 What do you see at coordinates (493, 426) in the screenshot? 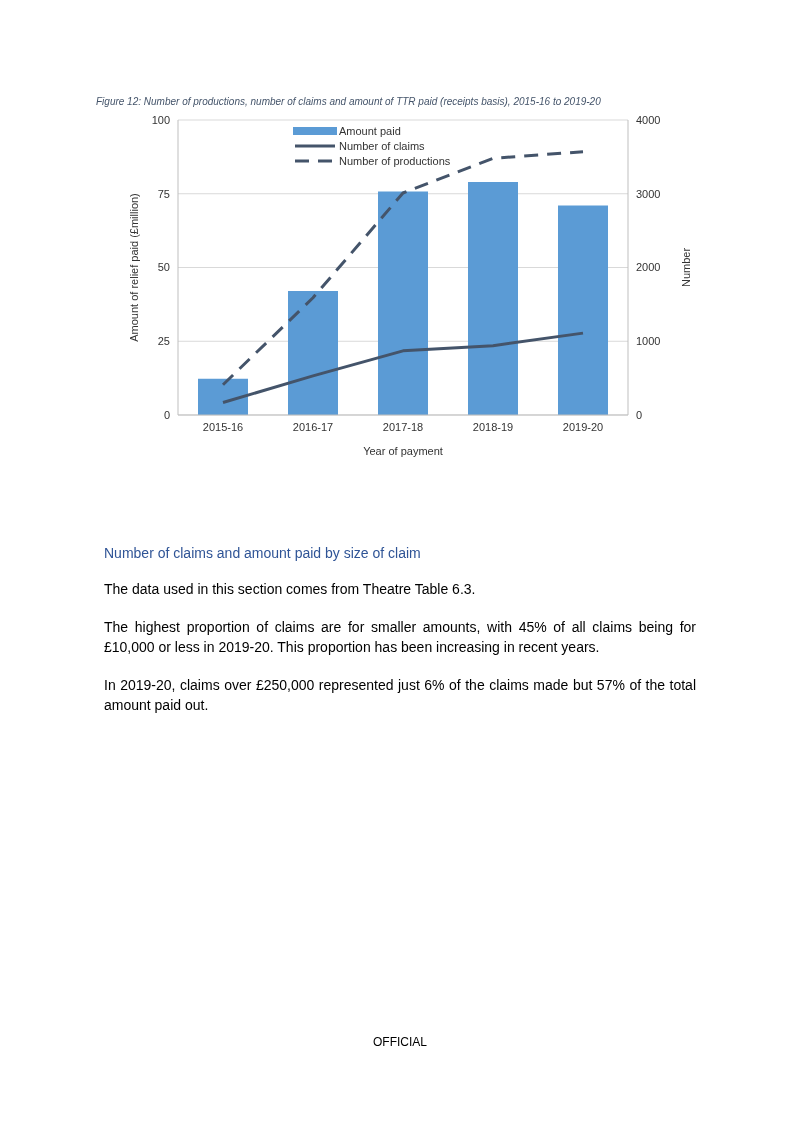
I see `x-tick-label: 2018-19` at bounding box center [493, 426].